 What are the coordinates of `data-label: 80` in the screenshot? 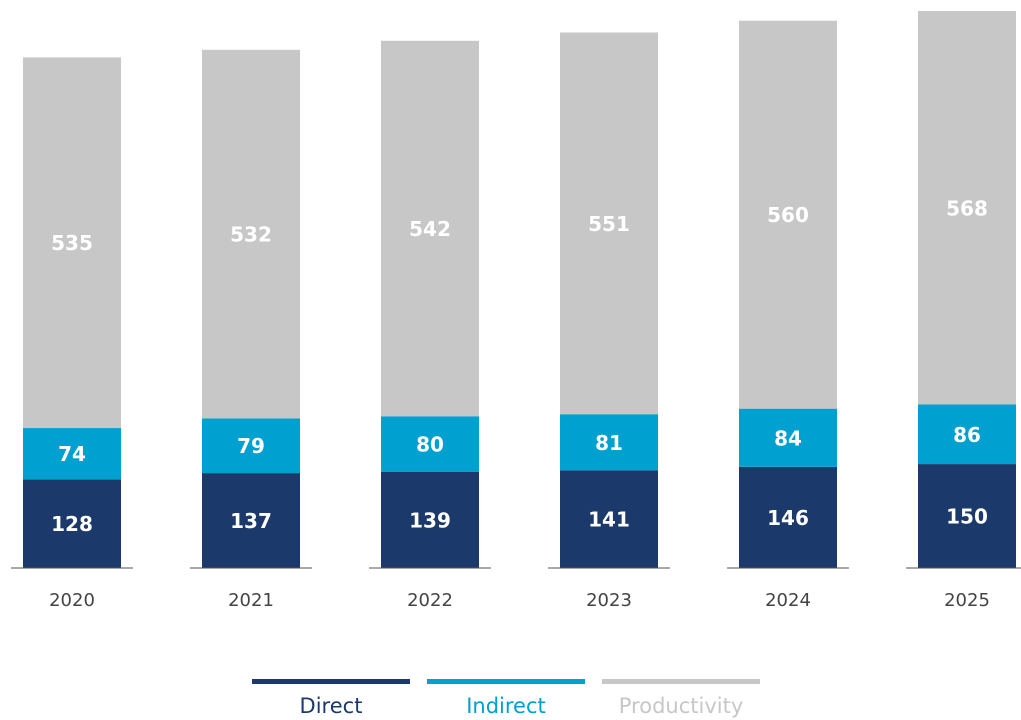 It's located at (430, 444).